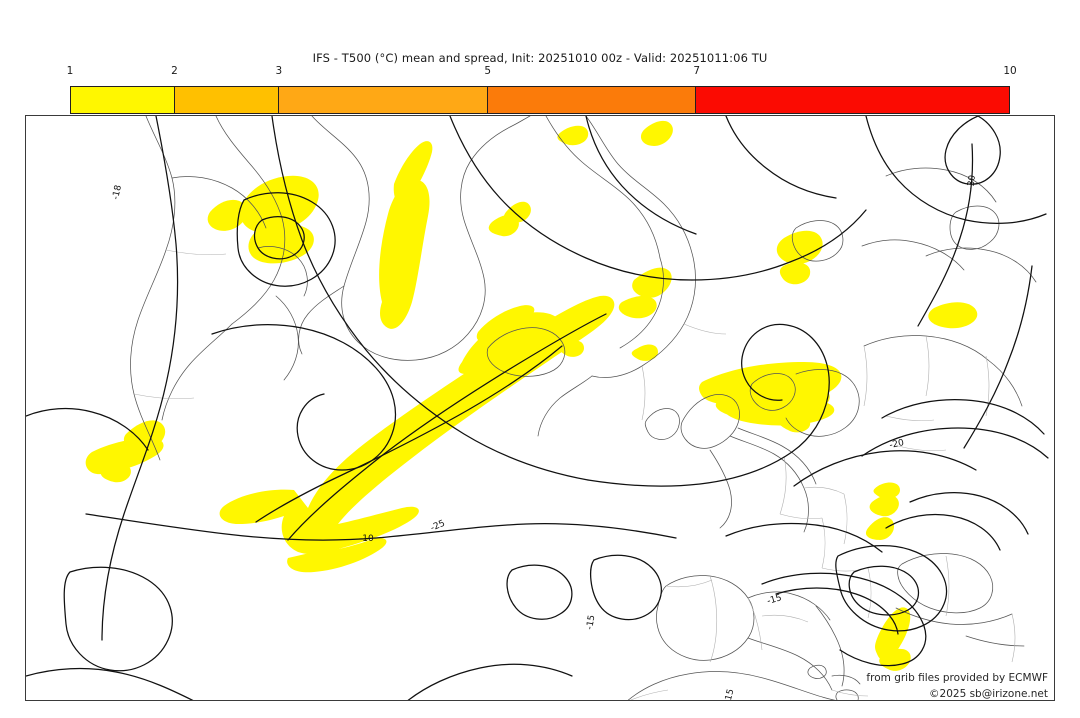 This screenshot has height=718, width=1080. Describe the element at coordinates (488, 71) in the screenshot. I see `colorbar-tick-5: 5` at that location.